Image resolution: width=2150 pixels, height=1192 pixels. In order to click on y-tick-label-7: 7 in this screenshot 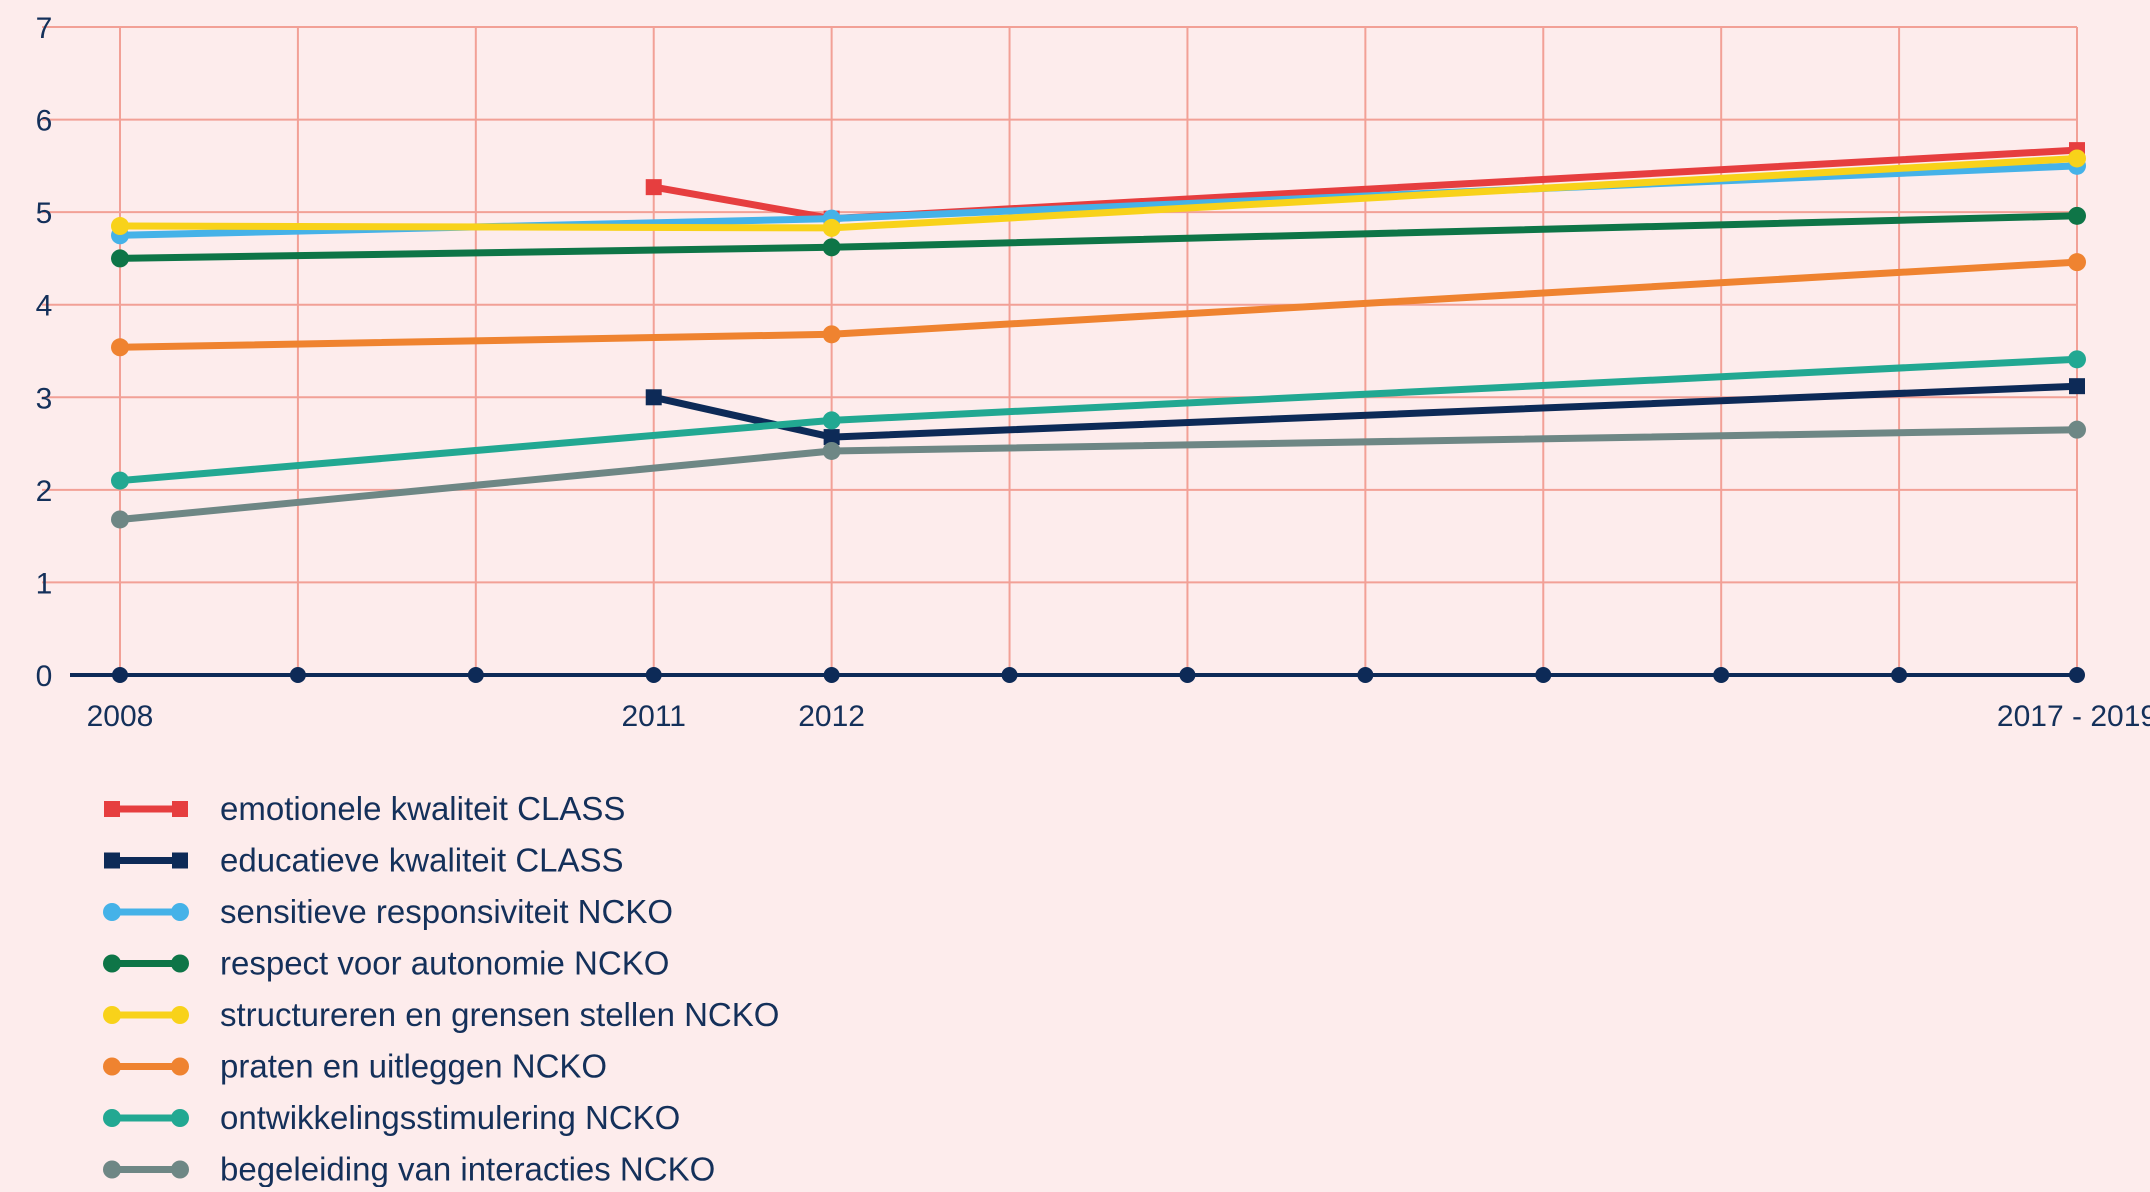, I will do `click(44, 28)`.